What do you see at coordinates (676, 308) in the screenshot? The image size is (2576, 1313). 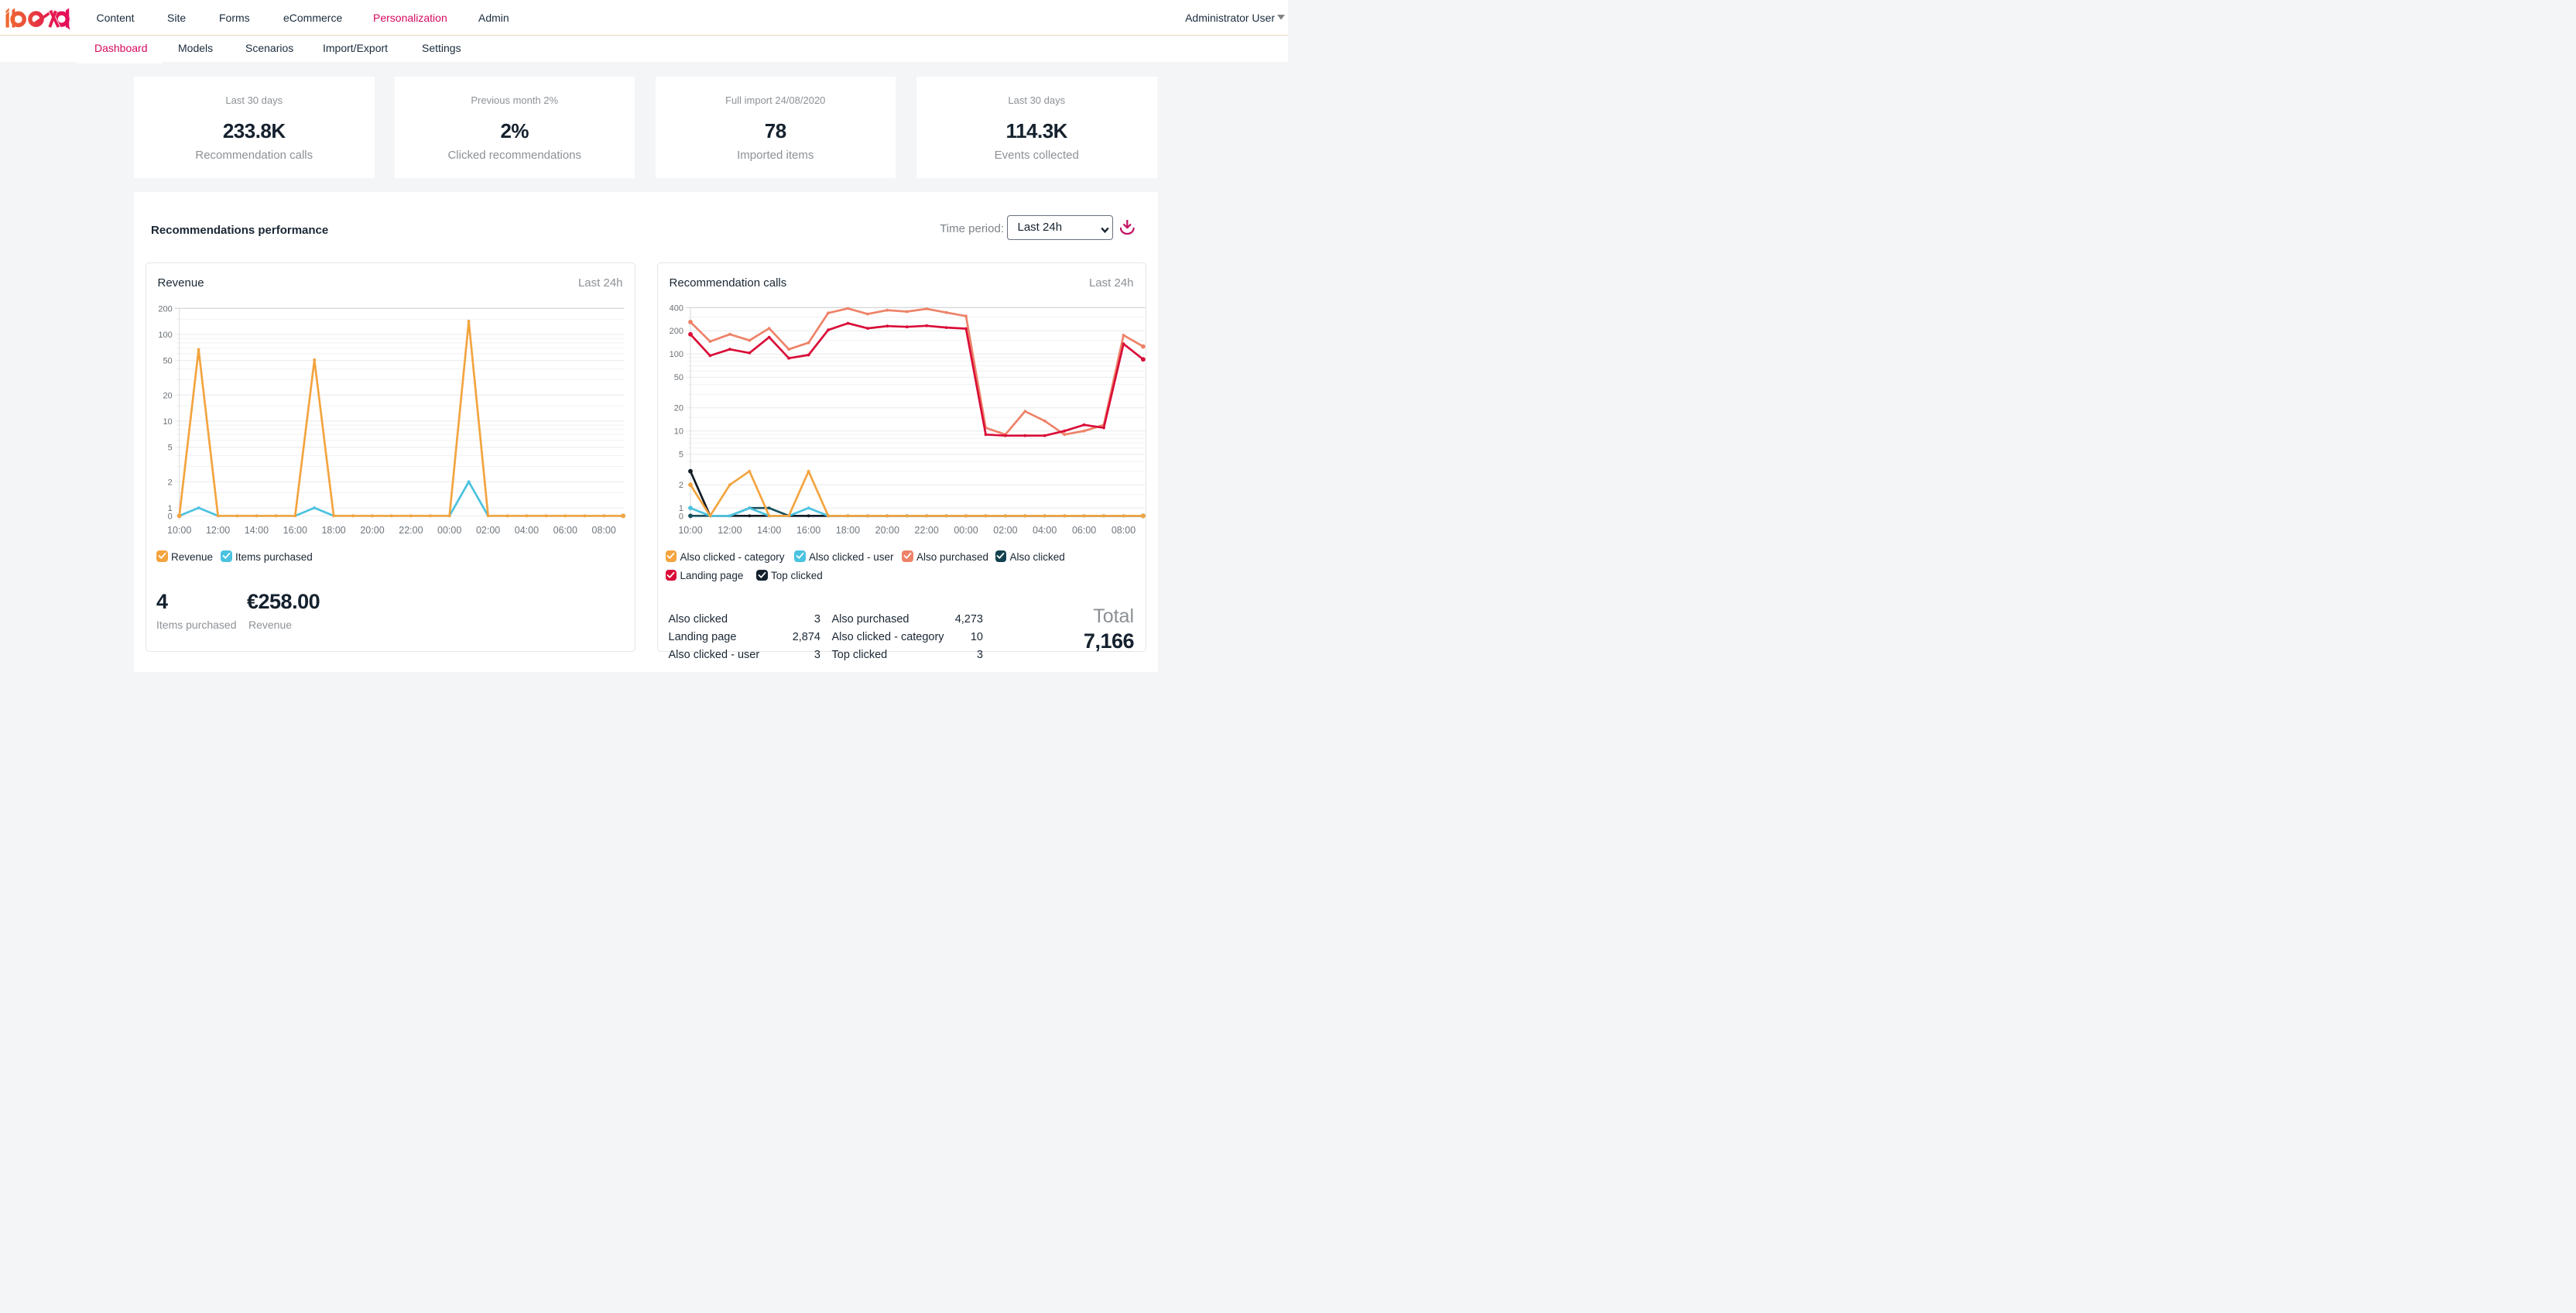 I see `svg-text: 400` at bounding box center [676, 308].